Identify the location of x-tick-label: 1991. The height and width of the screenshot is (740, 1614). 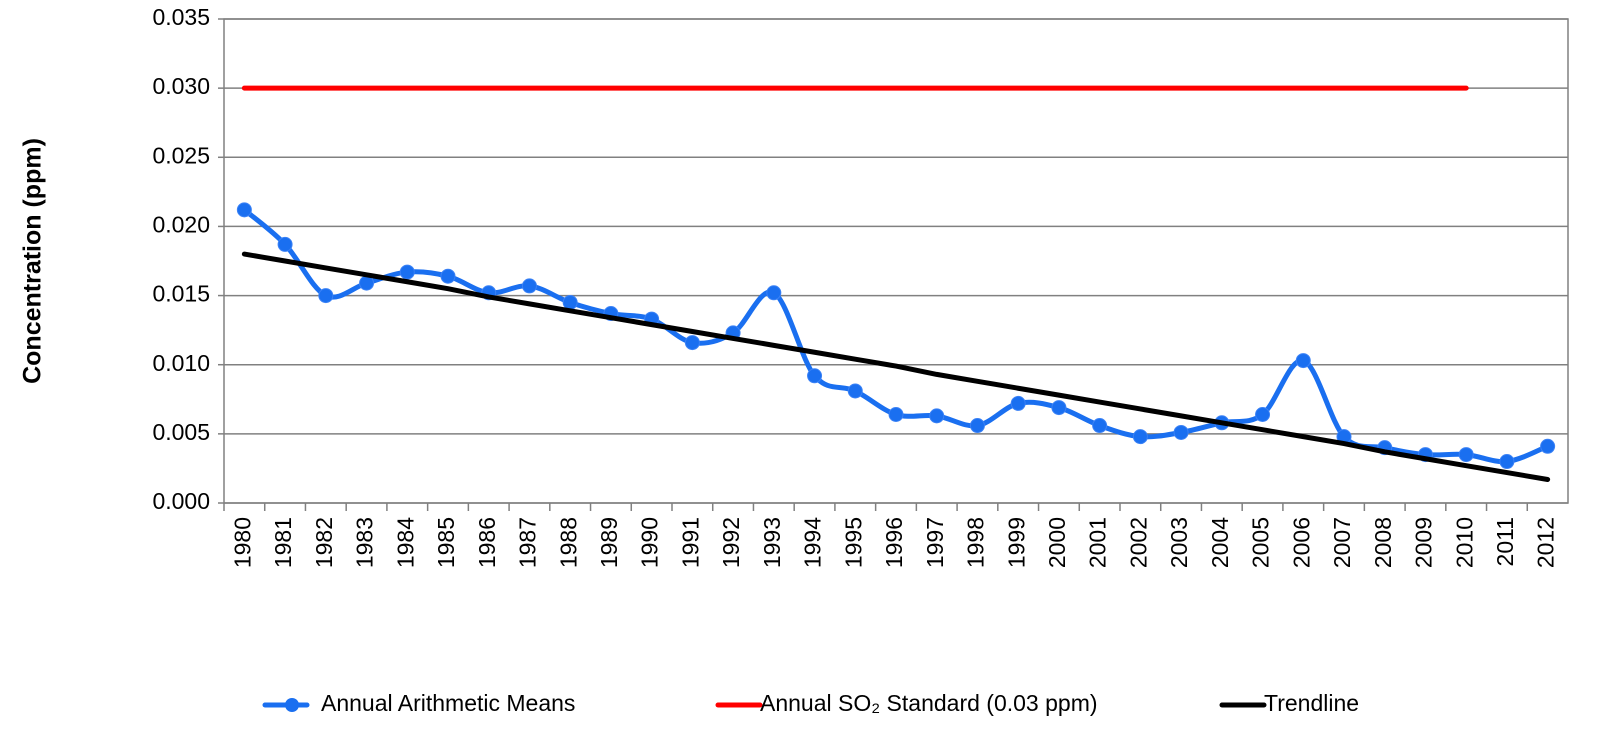
(690, 542).